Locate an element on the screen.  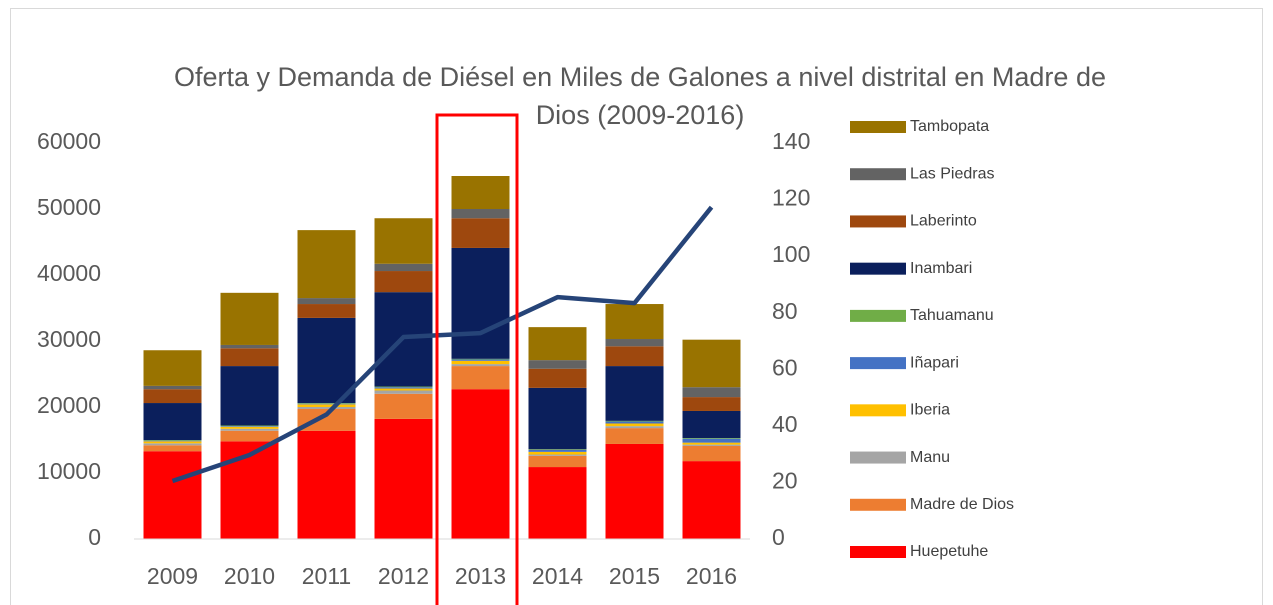
legend-label: Iñapari is located at coordinates (934, 362).